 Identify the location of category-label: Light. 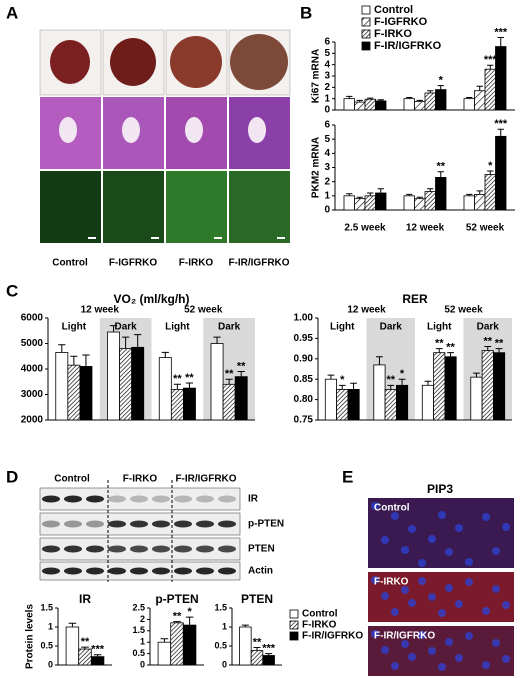
(74, 327).